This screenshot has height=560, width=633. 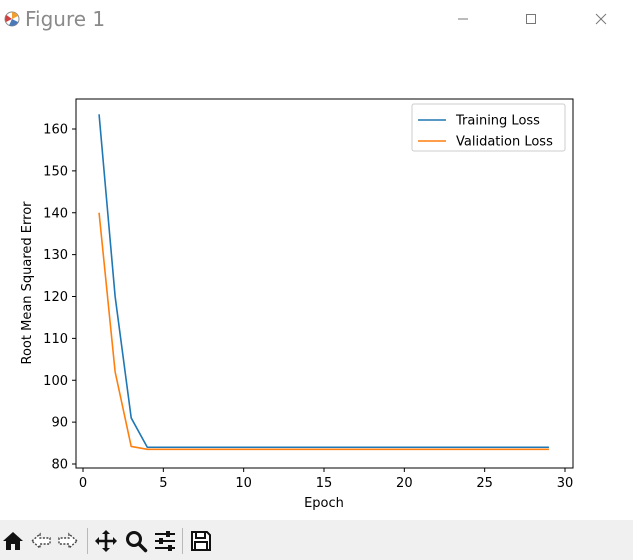 I want to click on zoom-button, so click(x=136, y=541).